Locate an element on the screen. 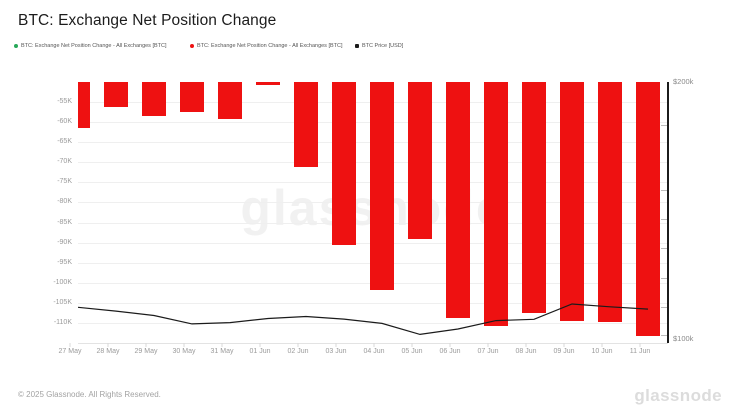 This screenshot has width=745, height=419. x-axis-label: 30 May is located at coordinates (184, 351).